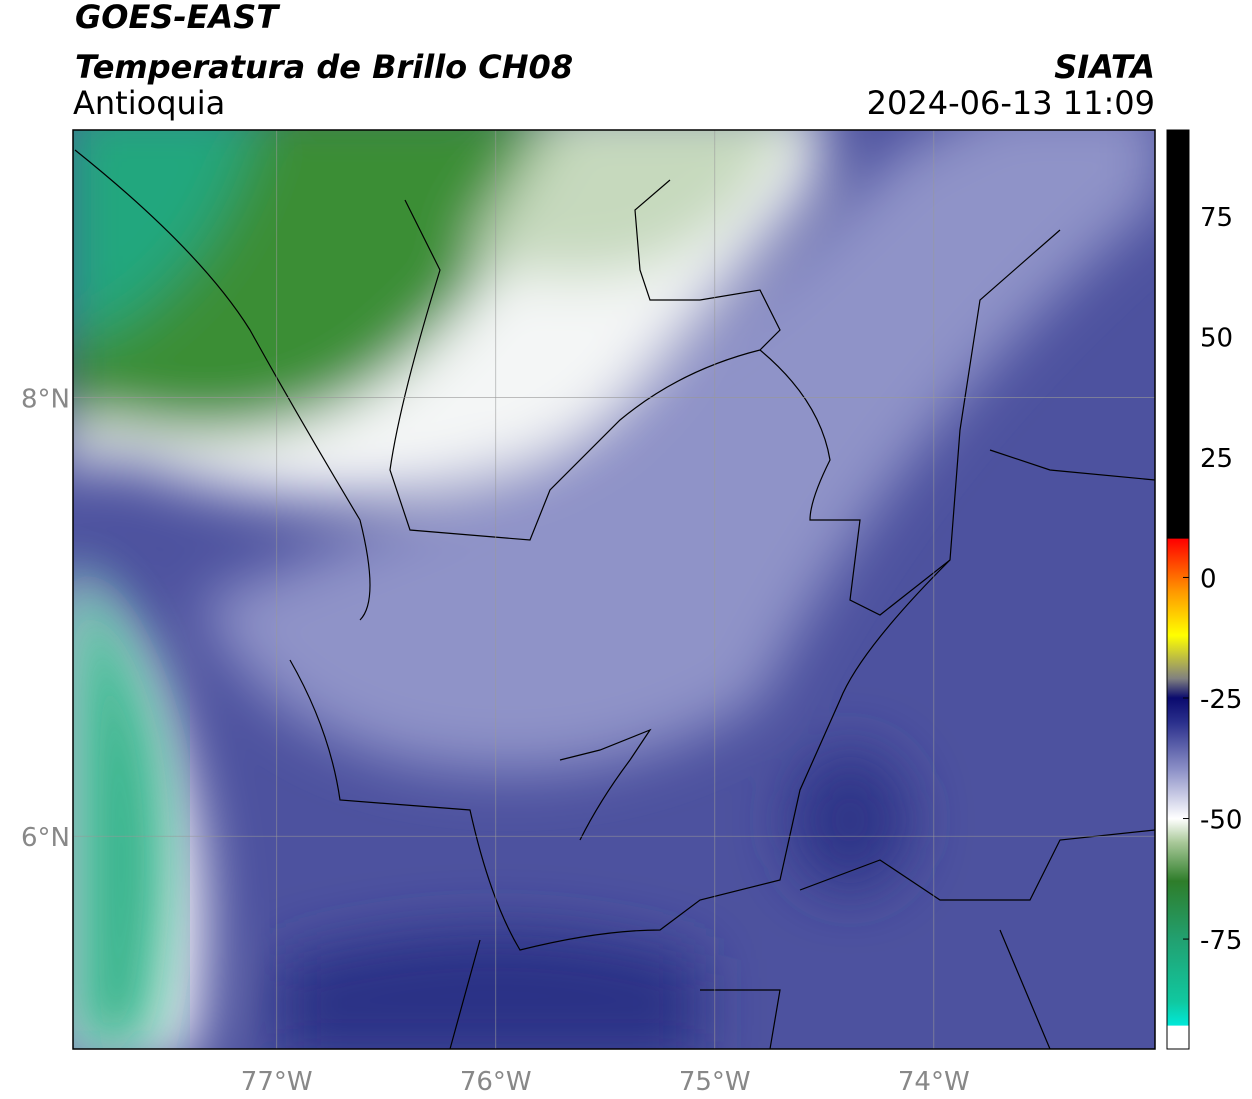  Describe the element at coordinates (1221, 821) in the screenshot. I see `colorbar-tick-label: -50` at that location.